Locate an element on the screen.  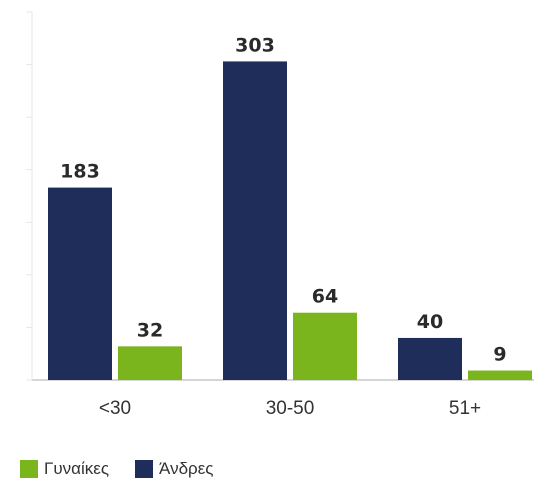
data-label: 32 is located at coordinates (150, 330).